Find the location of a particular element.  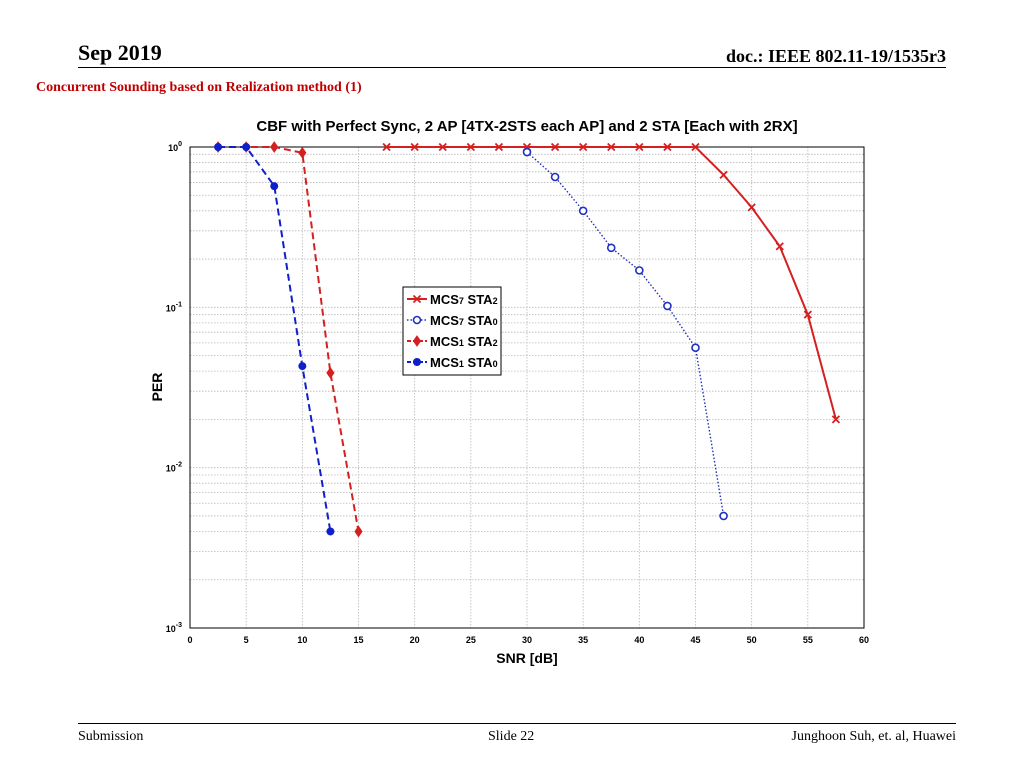

legend-label: MCS7 STA0 is located at coordinates (464, 320).